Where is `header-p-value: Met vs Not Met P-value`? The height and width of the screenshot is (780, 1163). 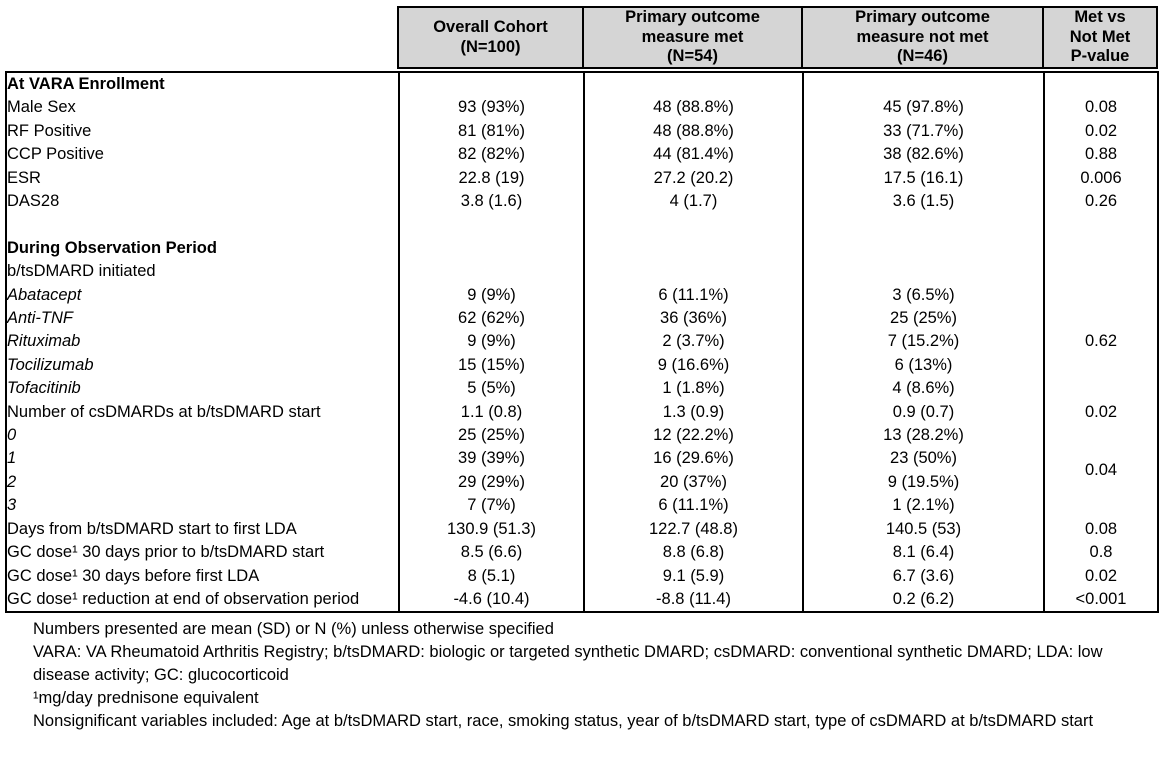 header-p-value: Met vs Not Met P-value is located at coordinates (1100, 37).